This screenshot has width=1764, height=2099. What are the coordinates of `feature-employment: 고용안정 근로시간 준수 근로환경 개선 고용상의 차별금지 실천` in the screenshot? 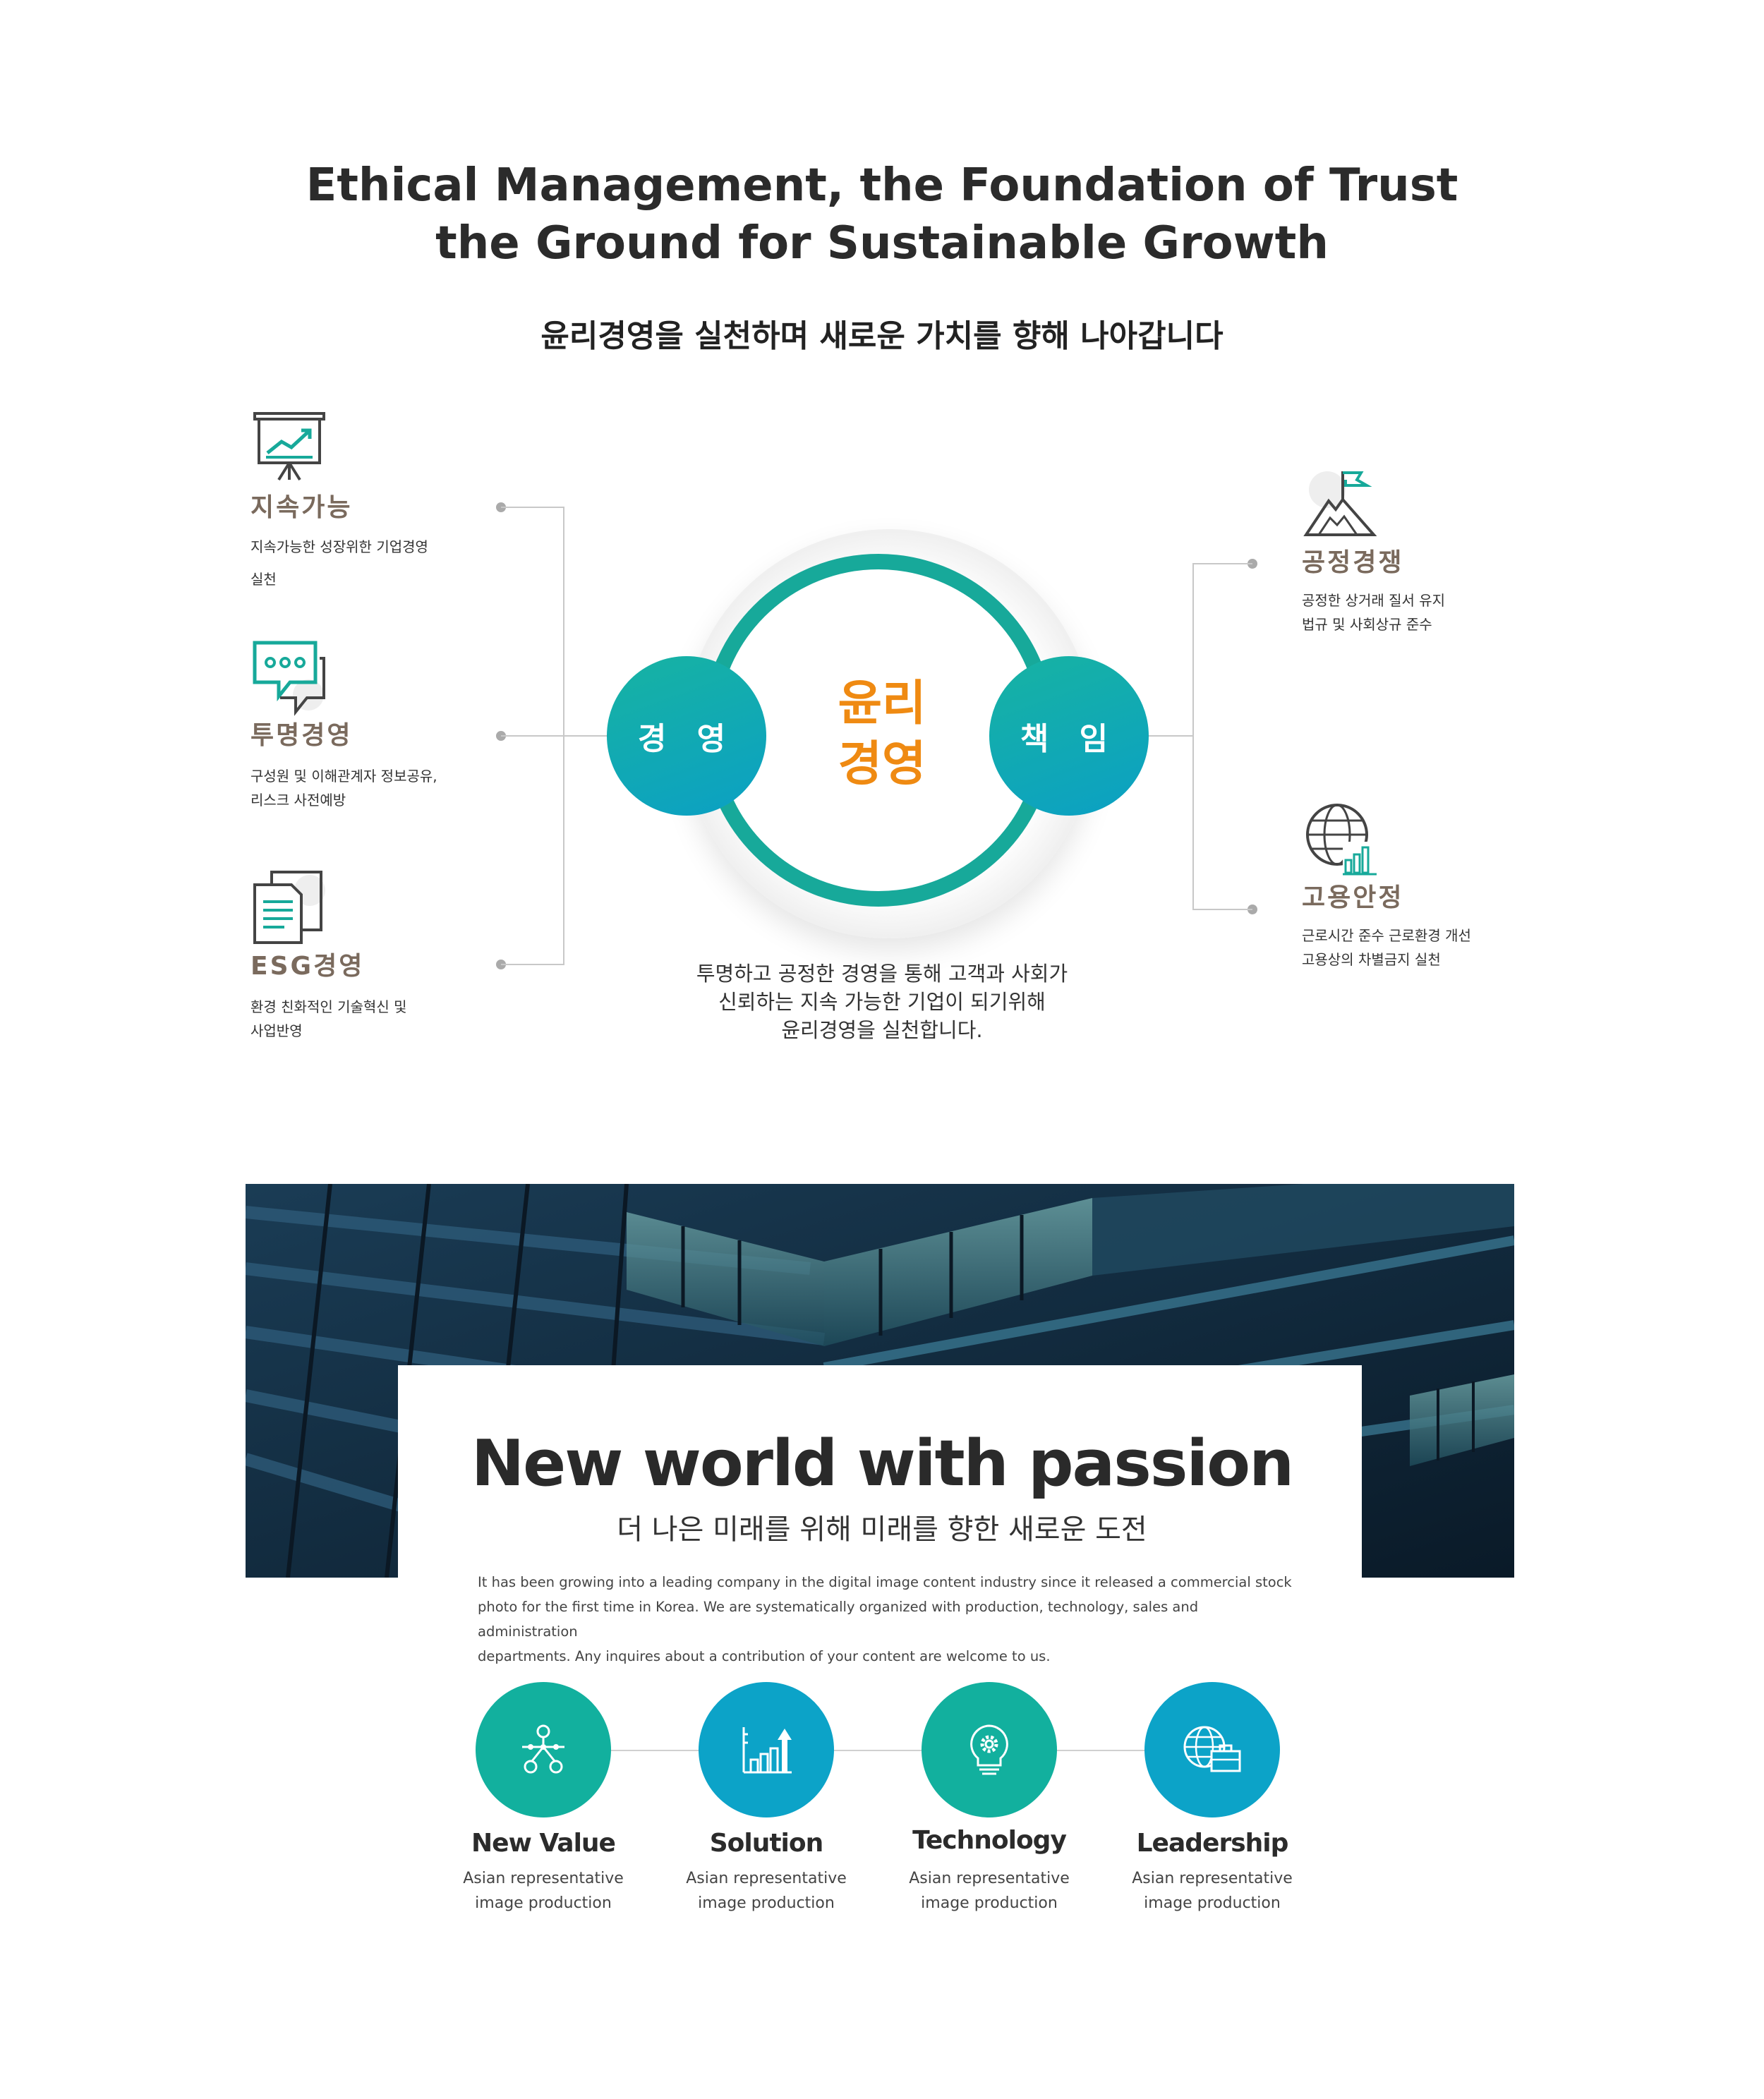 It's located at (1386, 886).